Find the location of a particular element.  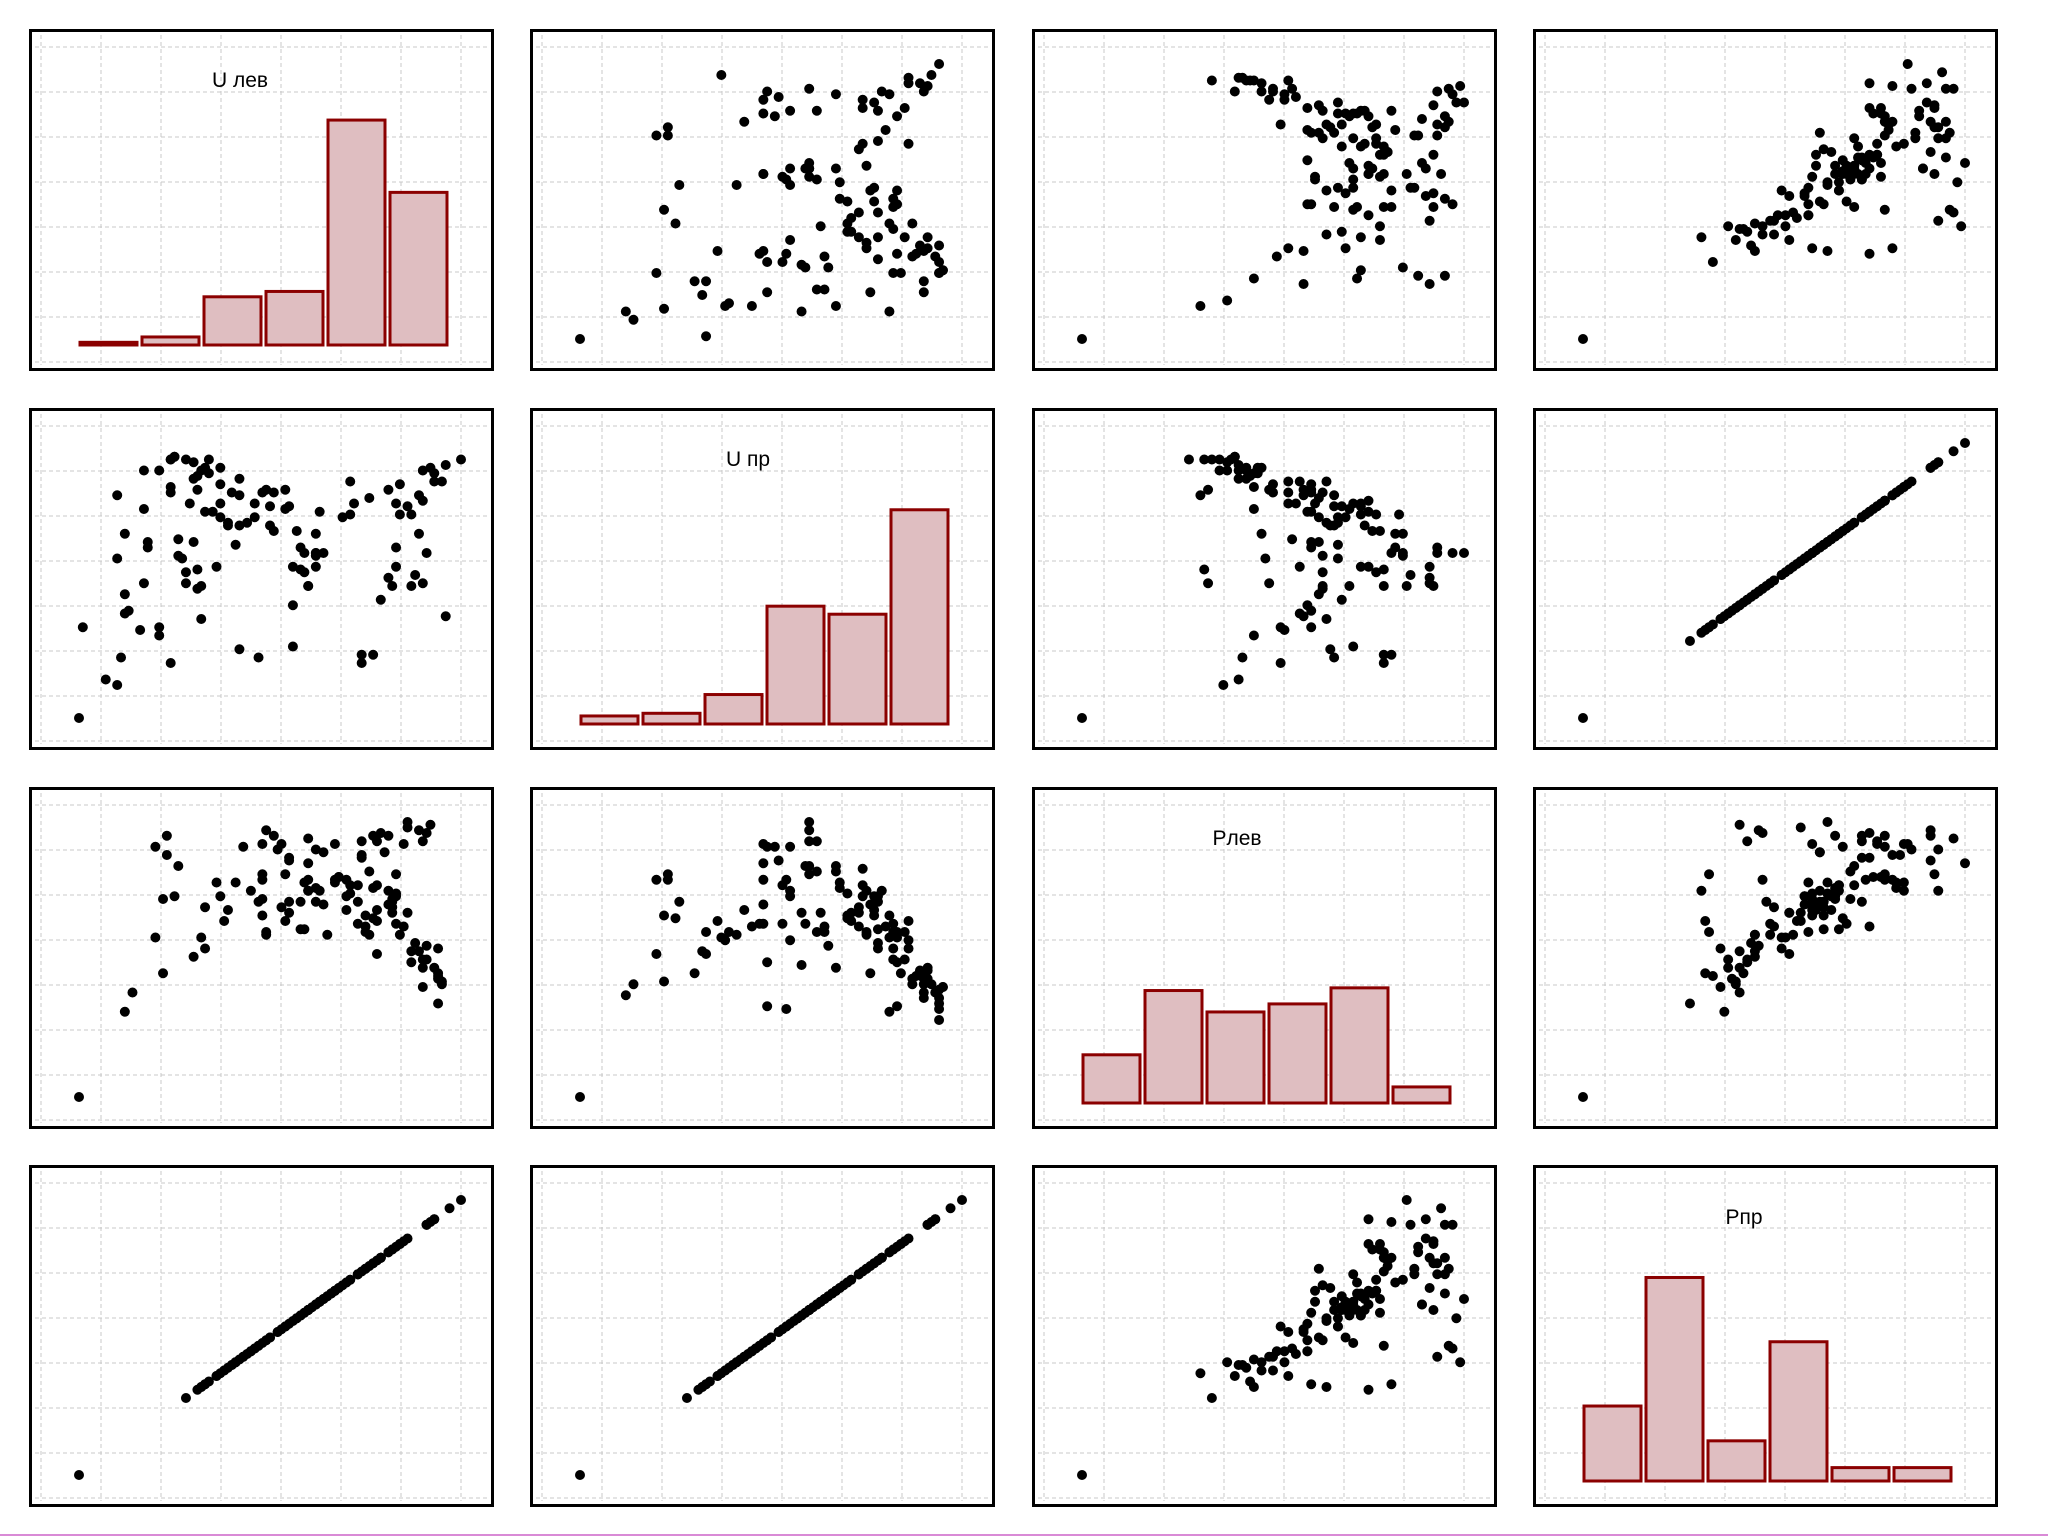

panel-r0-c3 is located at coordinates (1765, 200).